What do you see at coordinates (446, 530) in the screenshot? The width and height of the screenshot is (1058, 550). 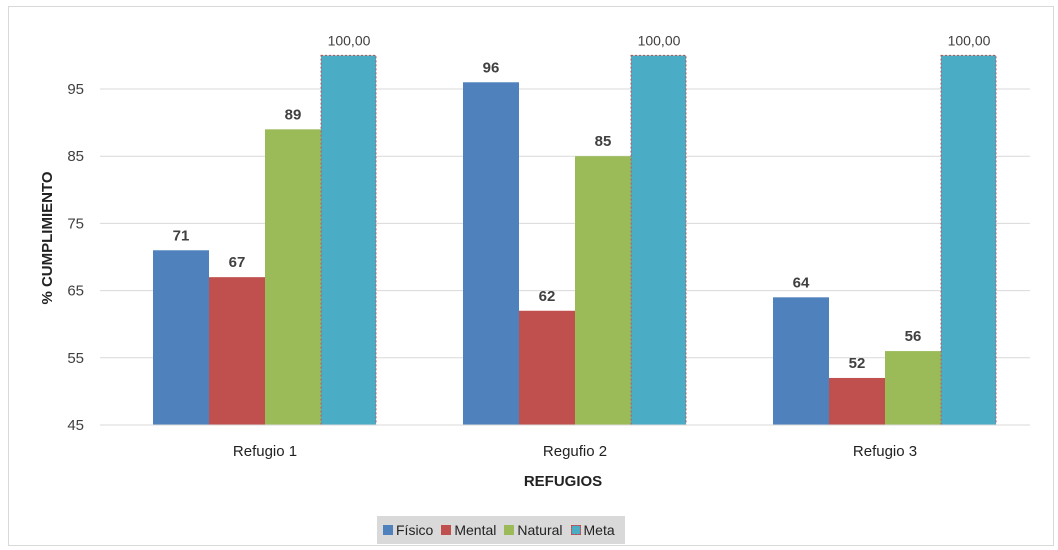 I see `legend-swatch-mental` at bounding box center [446, 530].